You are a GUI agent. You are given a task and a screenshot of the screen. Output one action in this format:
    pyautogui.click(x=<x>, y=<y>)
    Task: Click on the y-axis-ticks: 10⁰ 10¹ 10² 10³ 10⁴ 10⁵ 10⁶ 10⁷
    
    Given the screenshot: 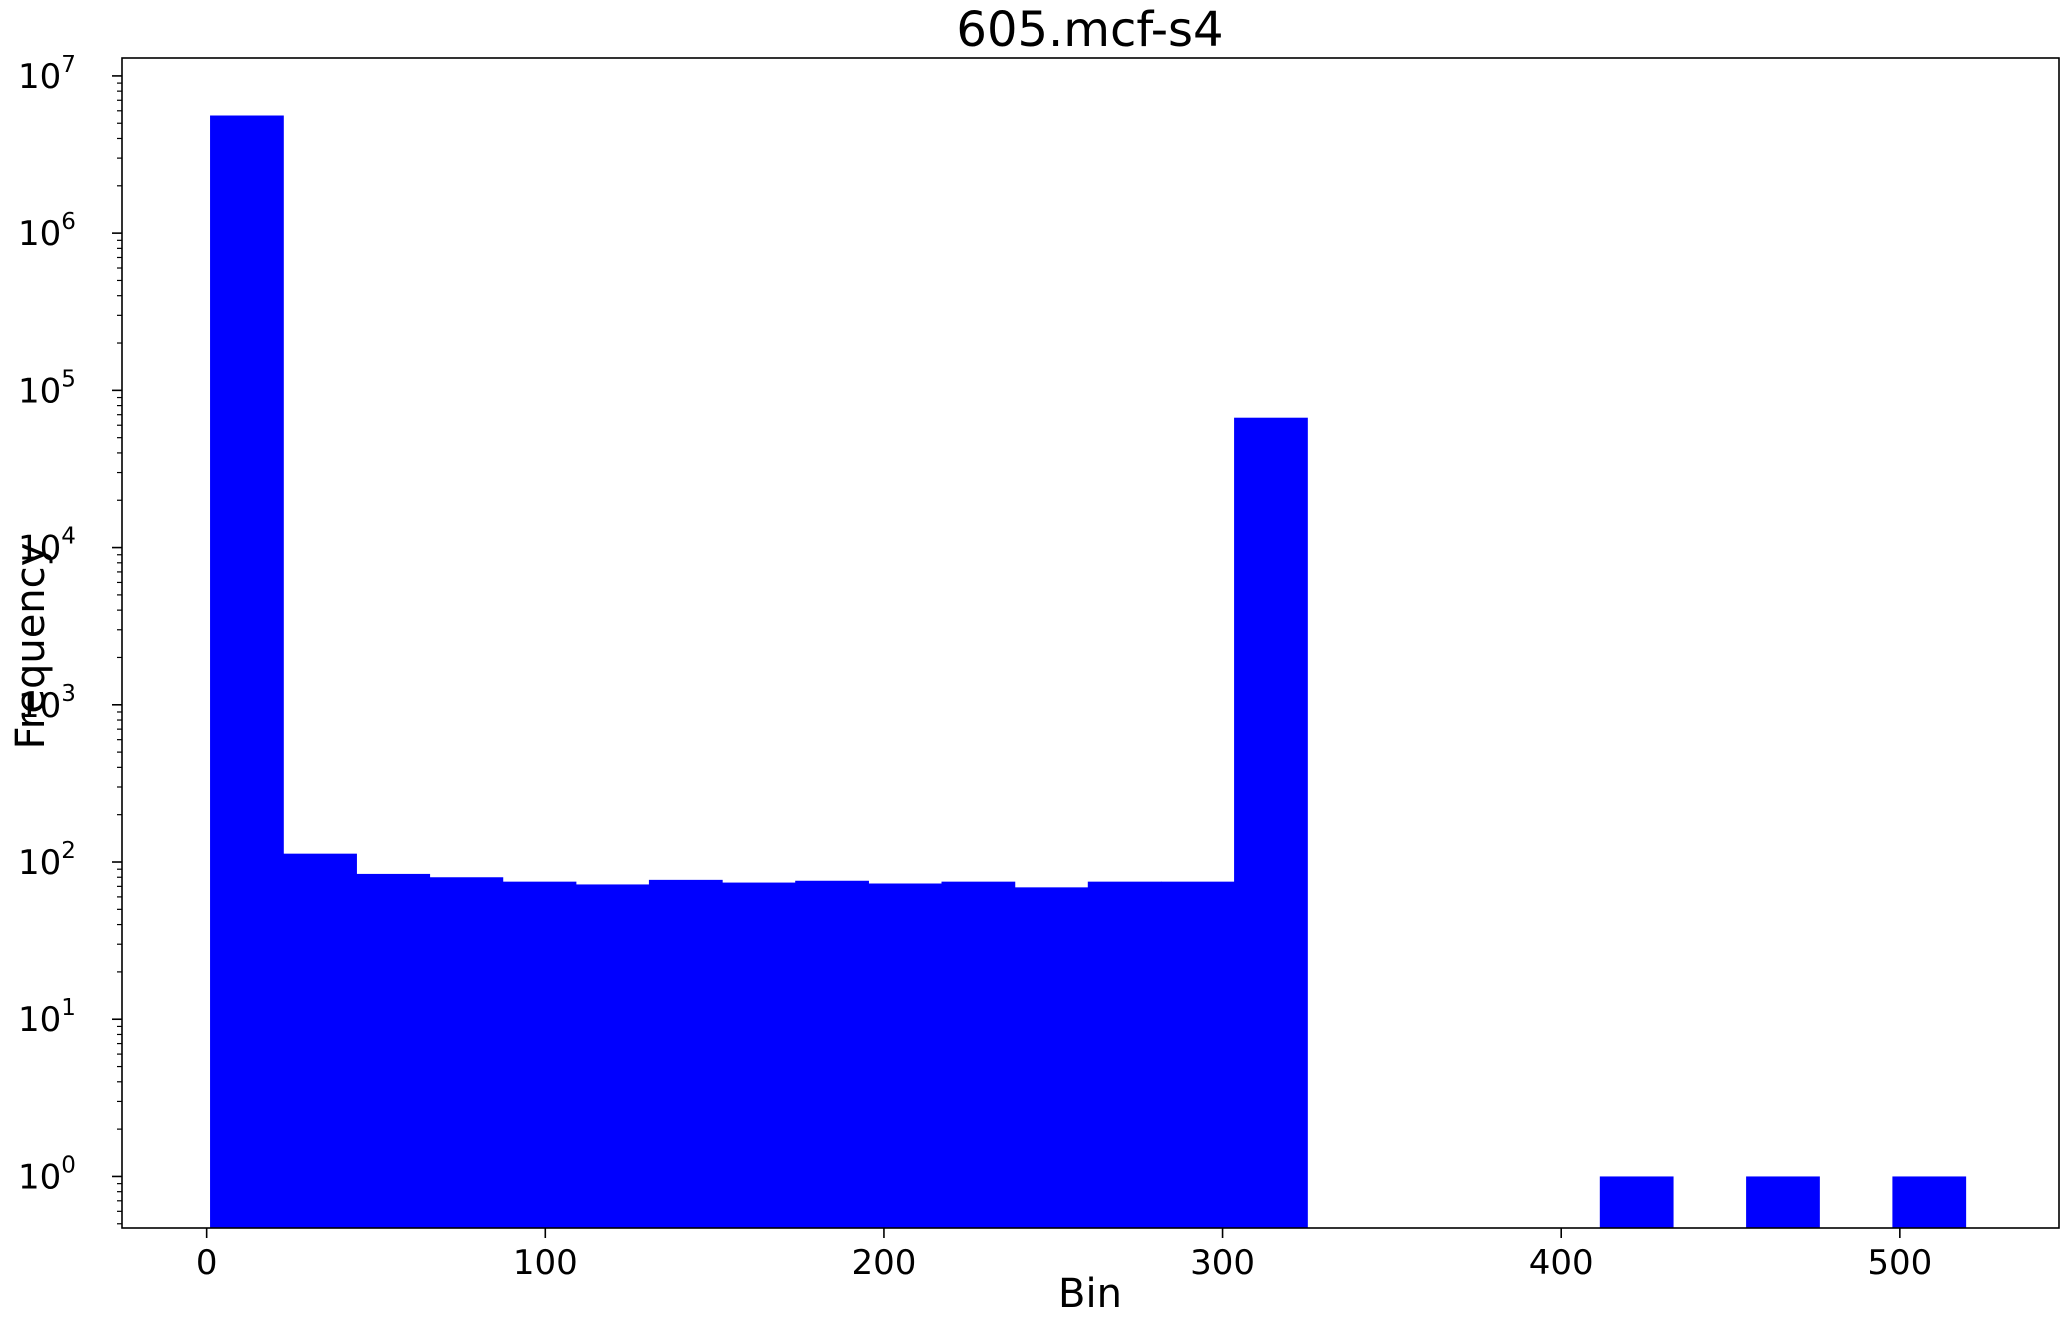 What is the action you would take?
    pyautogui.click(x=70, y=638)
    